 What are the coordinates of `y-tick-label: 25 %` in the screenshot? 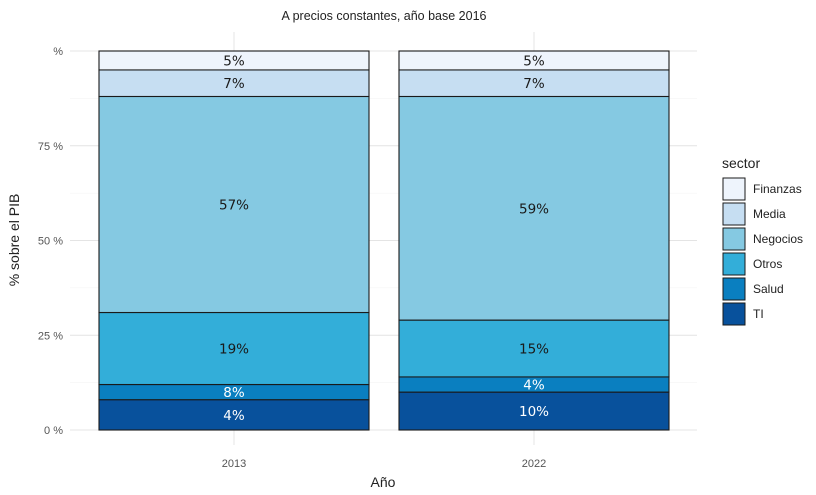 It's located at (50, 336).